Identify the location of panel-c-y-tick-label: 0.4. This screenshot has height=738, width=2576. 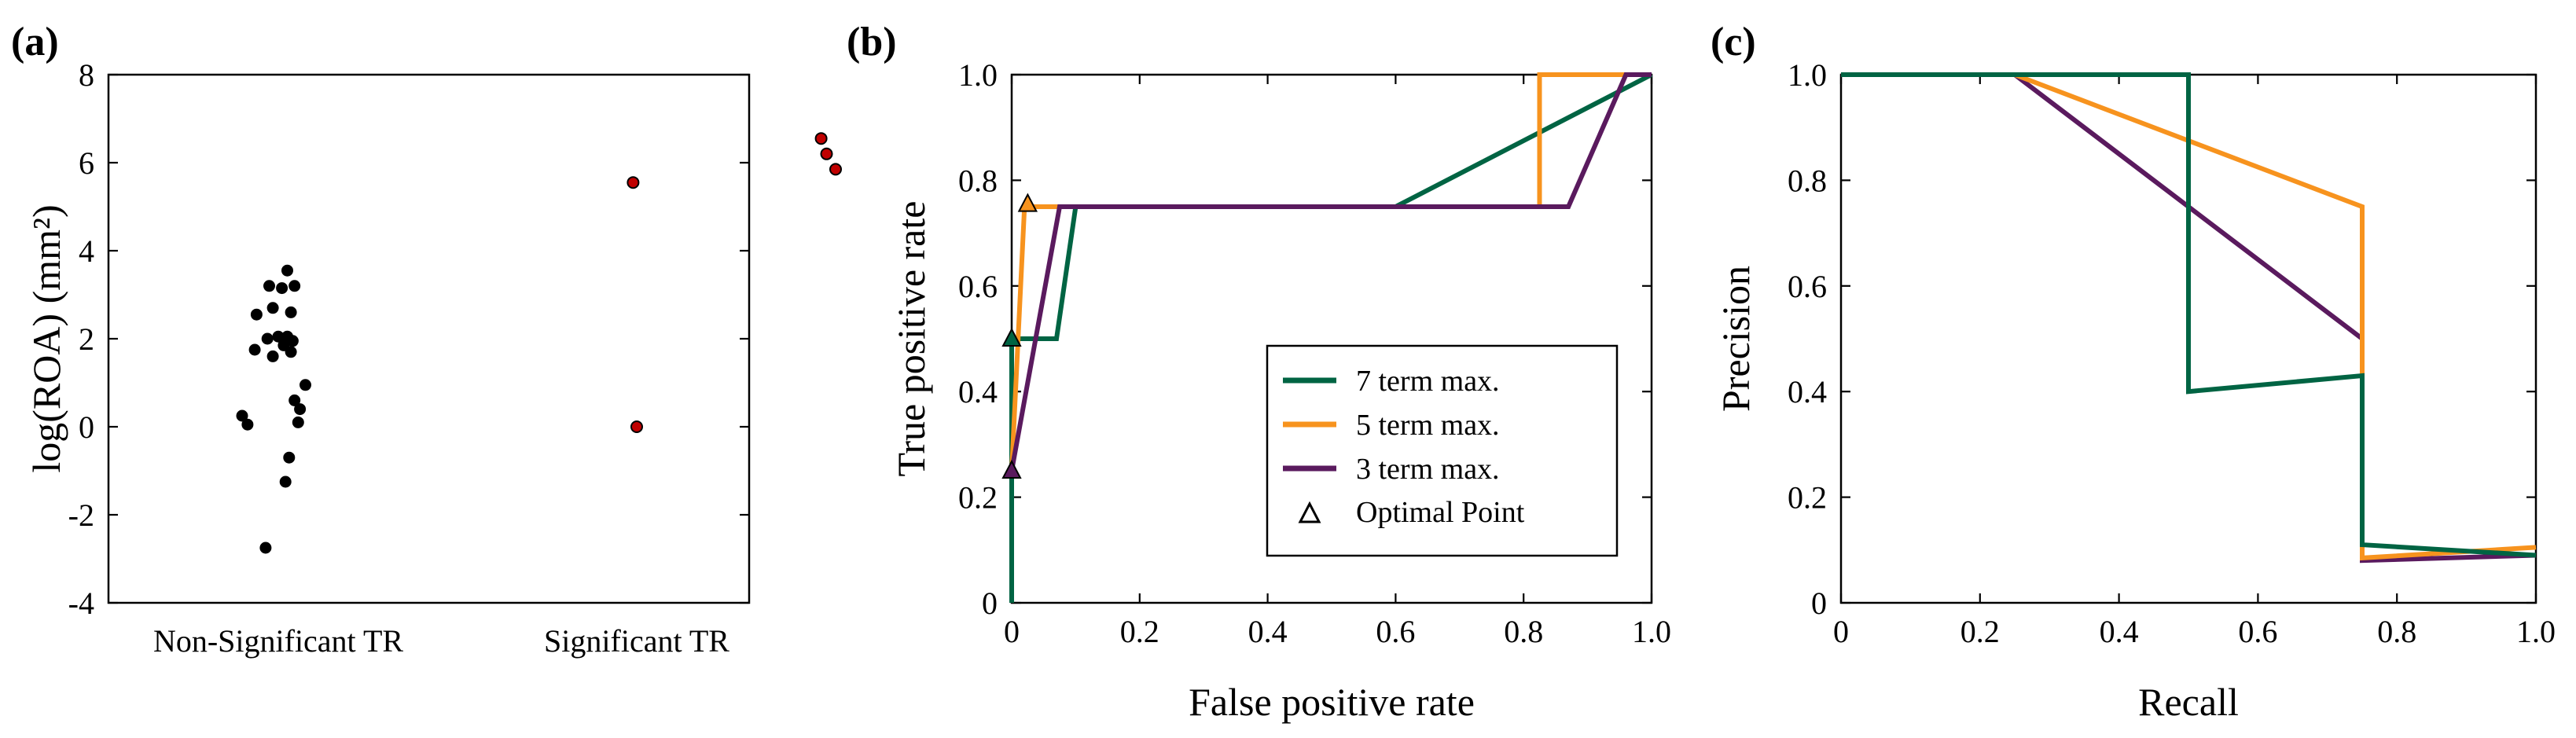
(1807, 392).